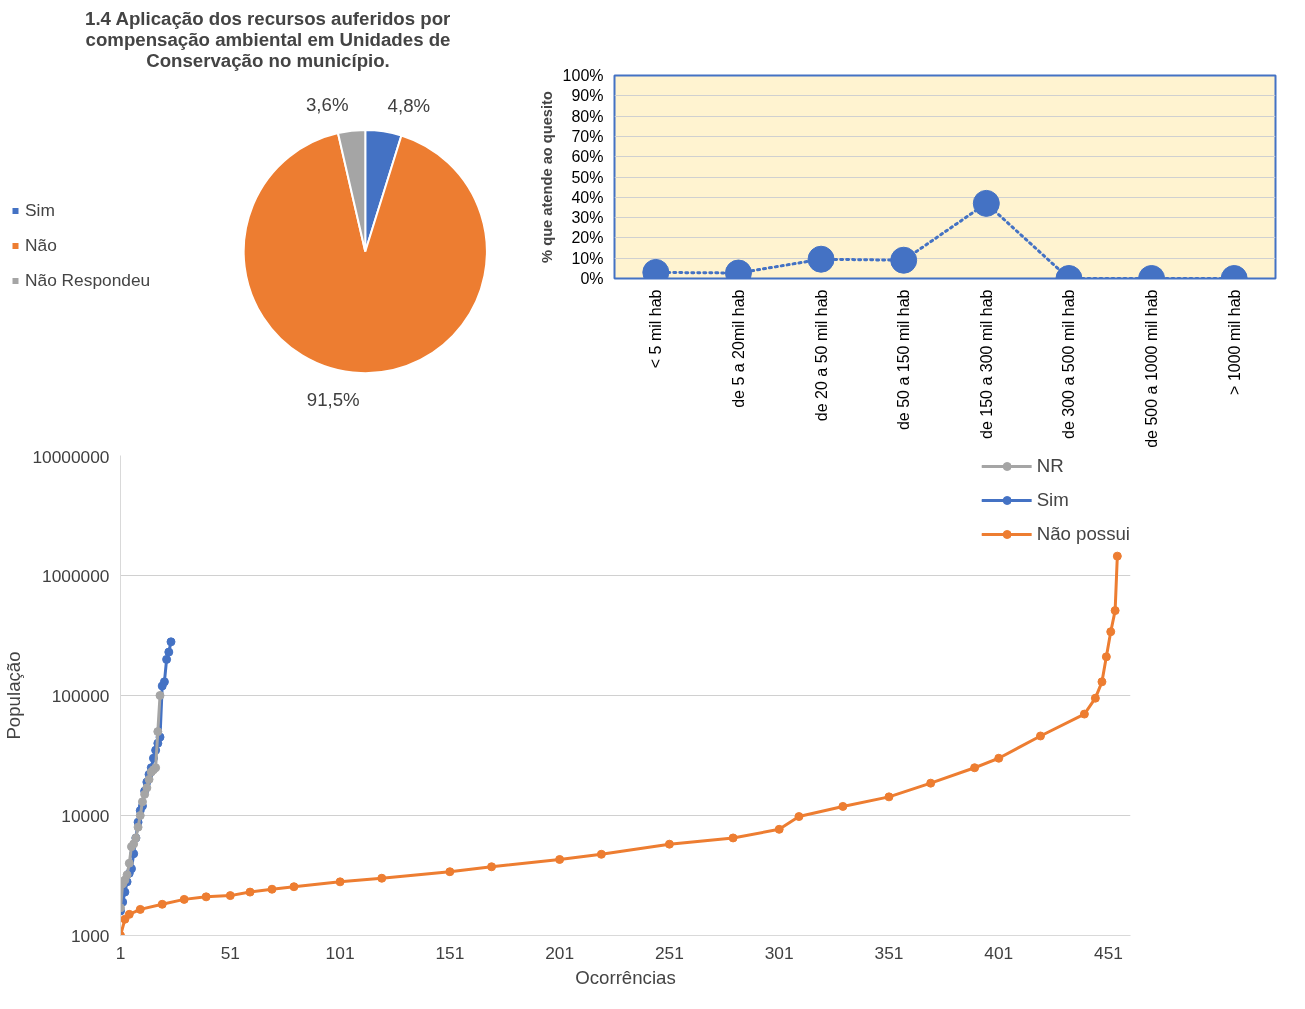  Describe the element at coordinates (587, 136) in the screenshot. I see `y-tick-label: 70%` at that location.